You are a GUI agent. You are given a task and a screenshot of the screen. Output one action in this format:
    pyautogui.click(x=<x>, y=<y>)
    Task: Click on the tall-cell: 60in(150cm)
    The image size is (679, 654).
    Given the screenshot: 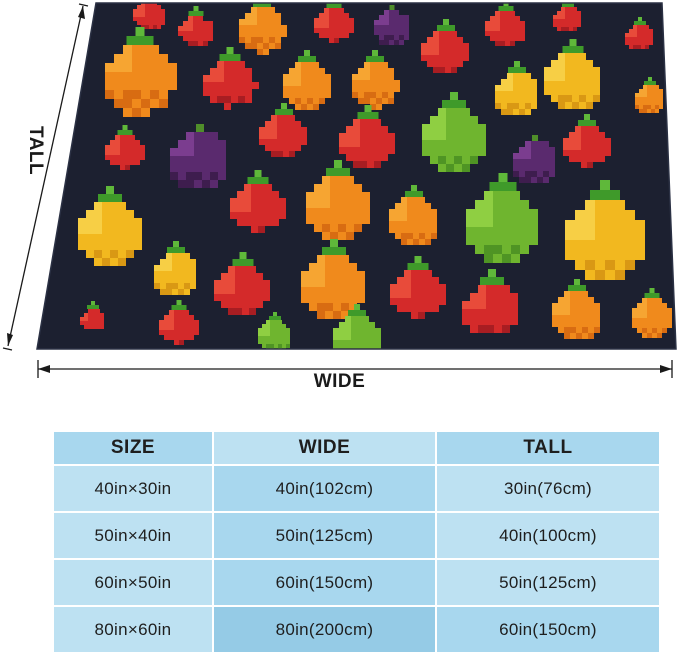 What is the action you would take?
    pyautogui.click(x=548, y=629)
    